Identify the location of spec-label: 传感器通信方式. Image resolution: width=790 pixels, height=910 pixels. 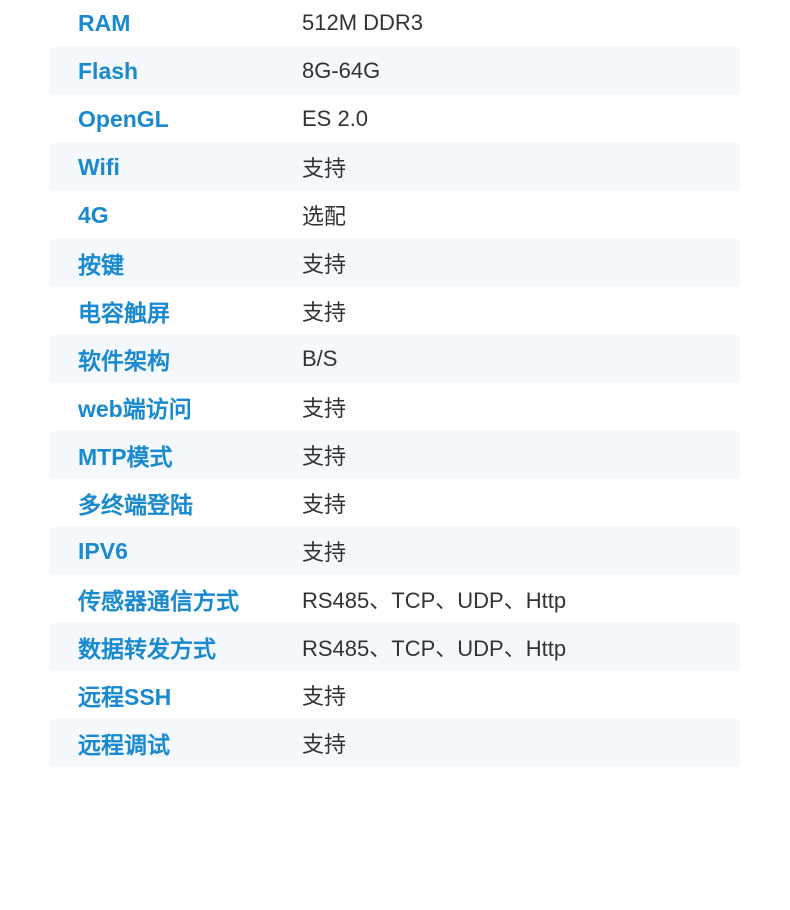
(158, 601).